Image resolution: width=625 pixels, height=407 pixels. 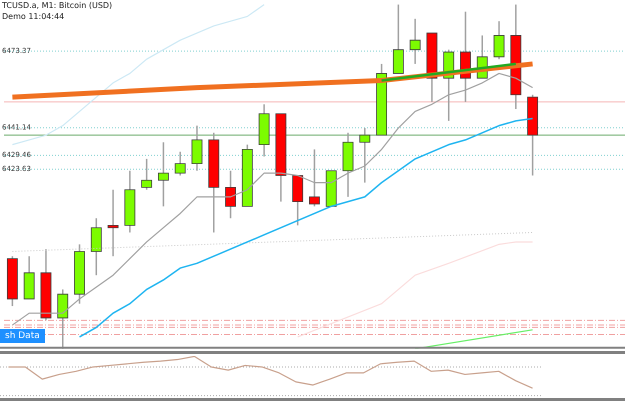 What do you see at coordinates (22, 336) in the screenshot?
I see `annotation: sh Data` at bounding box center [22, 336].